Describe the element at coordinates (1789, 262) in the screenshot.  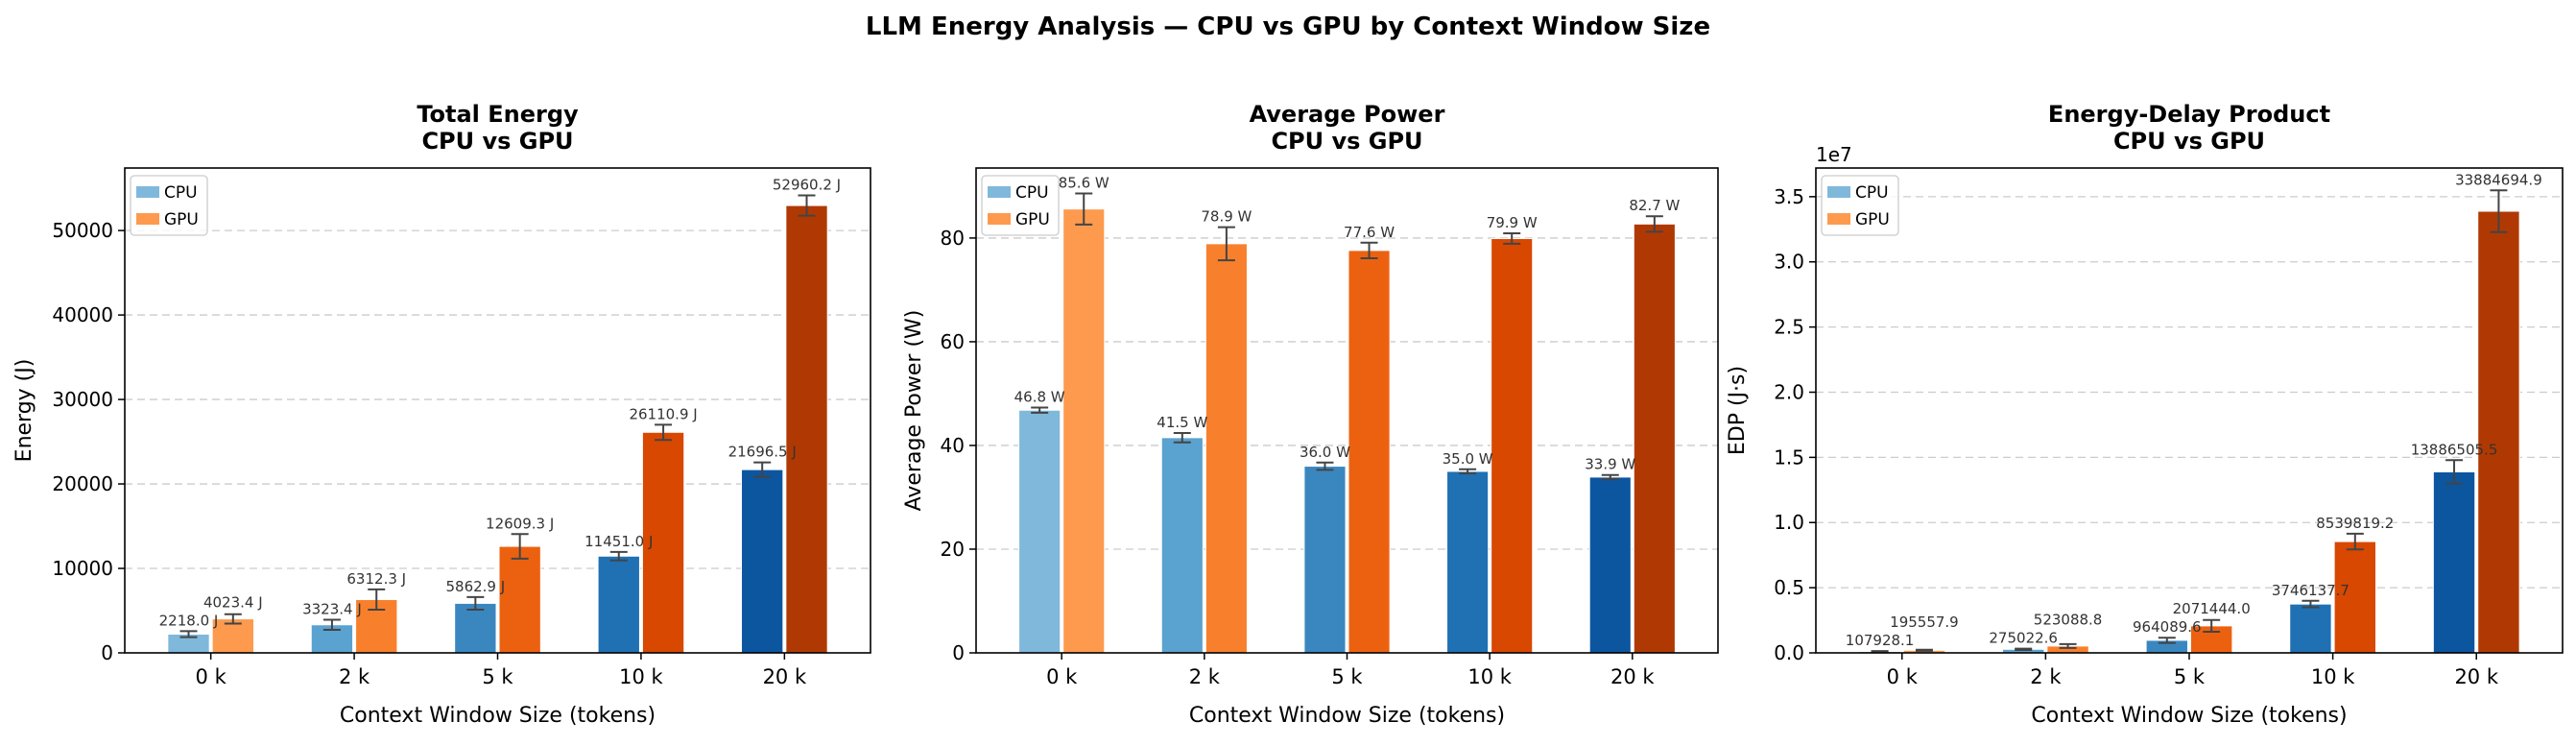
I see `y-tick-label: 3.0` at that location.